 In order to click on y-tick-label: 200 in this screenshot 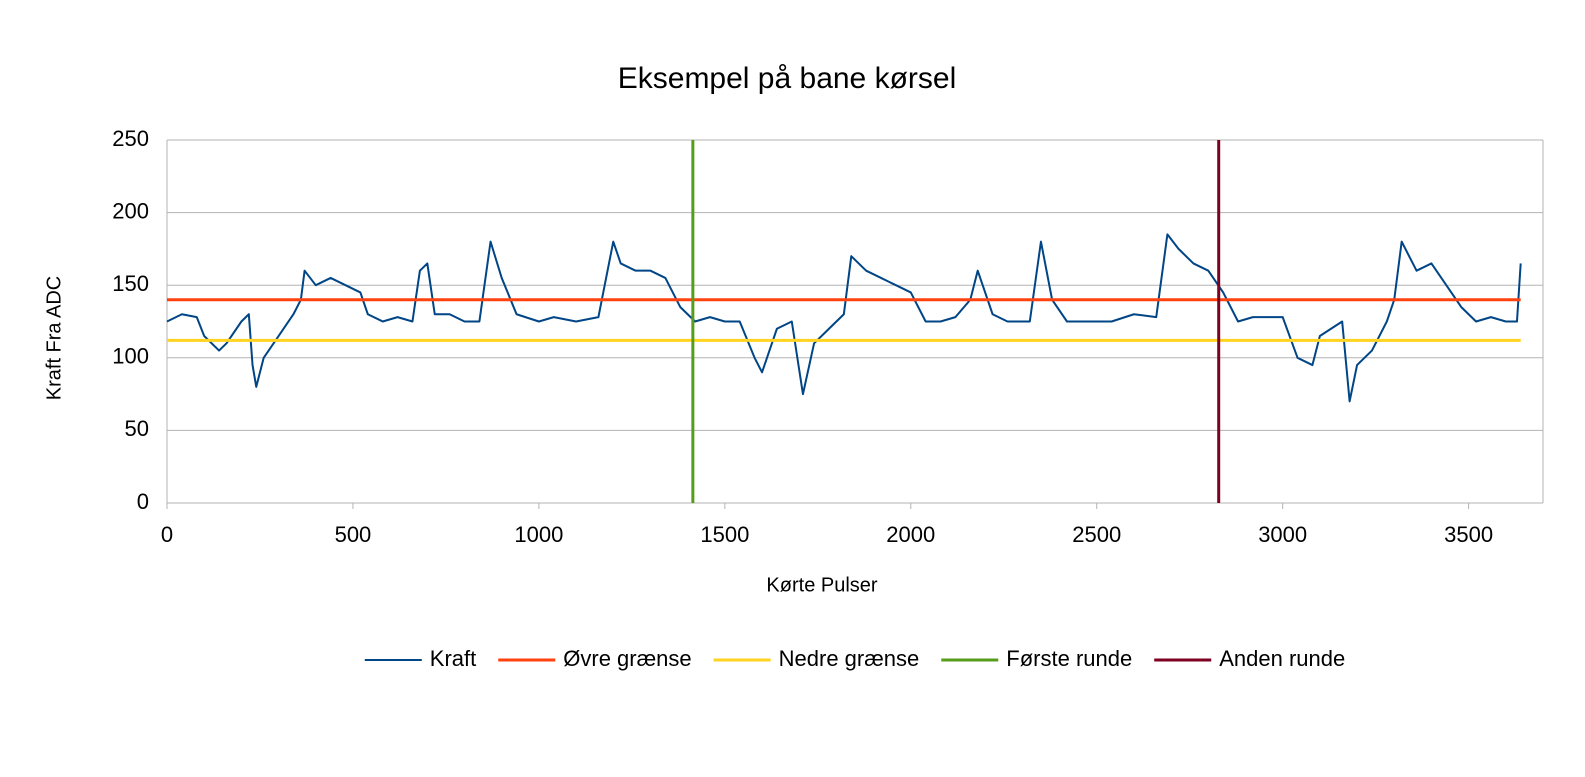, I will do `click(130, 210)`.